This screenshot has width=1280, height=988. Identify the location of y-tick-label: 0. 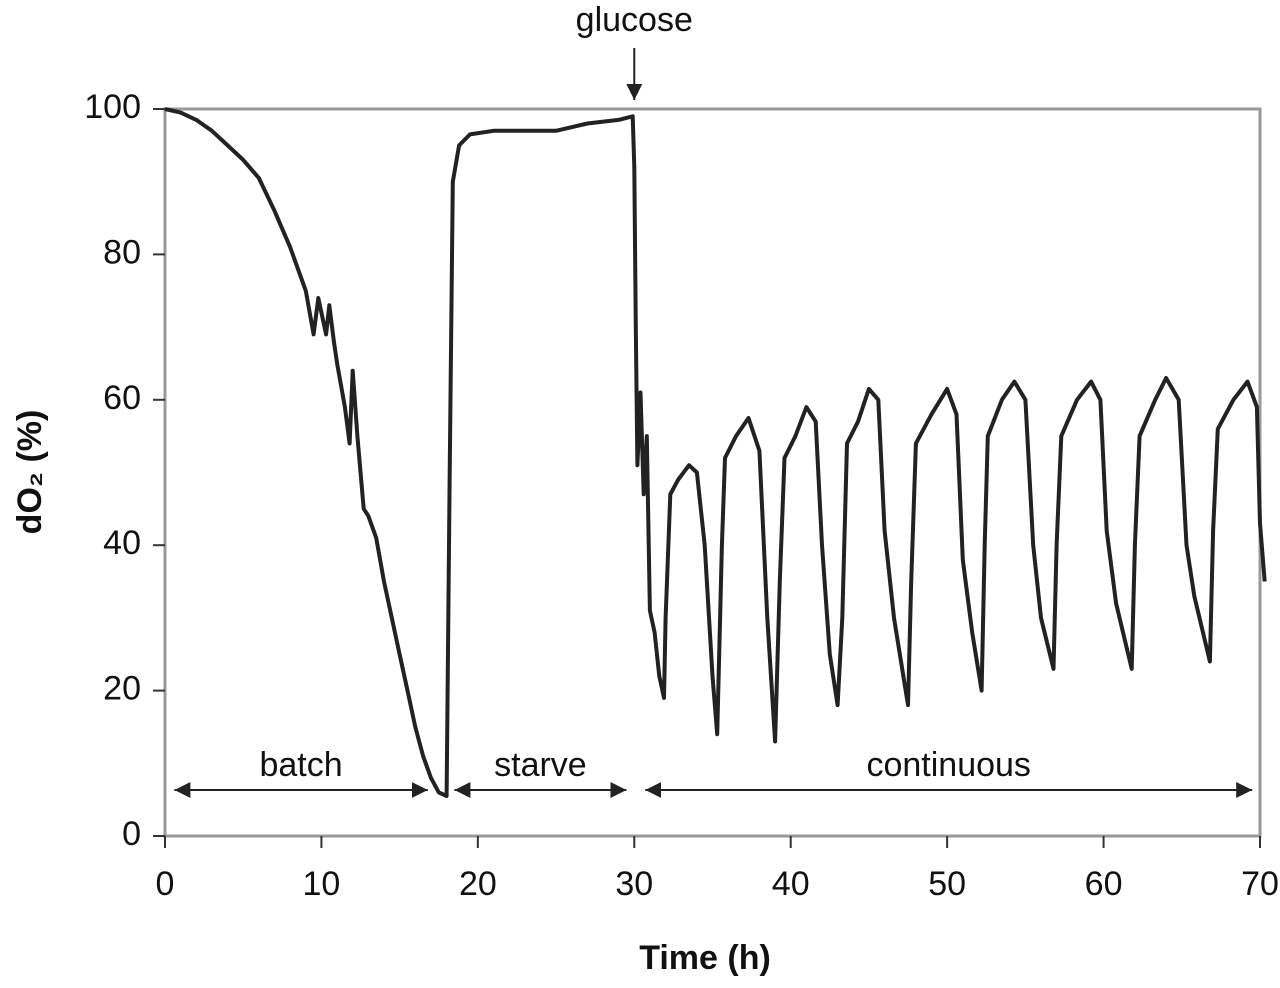
(131, 834).